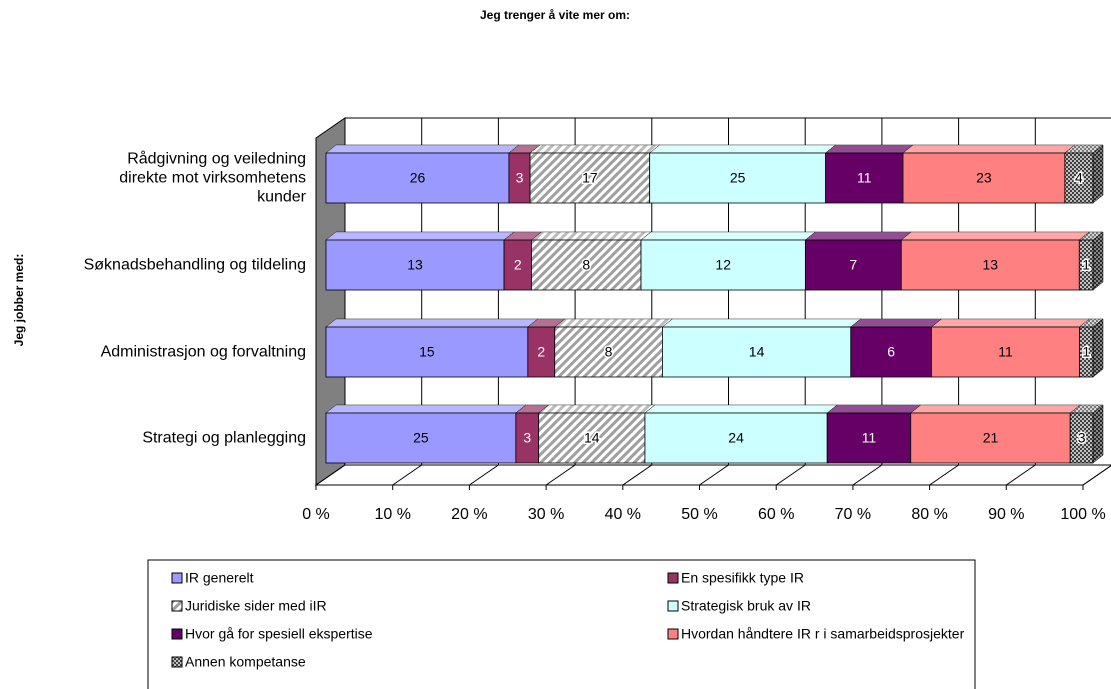 The width and height of the screenshot is (1111, 689). I want to click on x-tick-label: 30 %, so click(546, 514).